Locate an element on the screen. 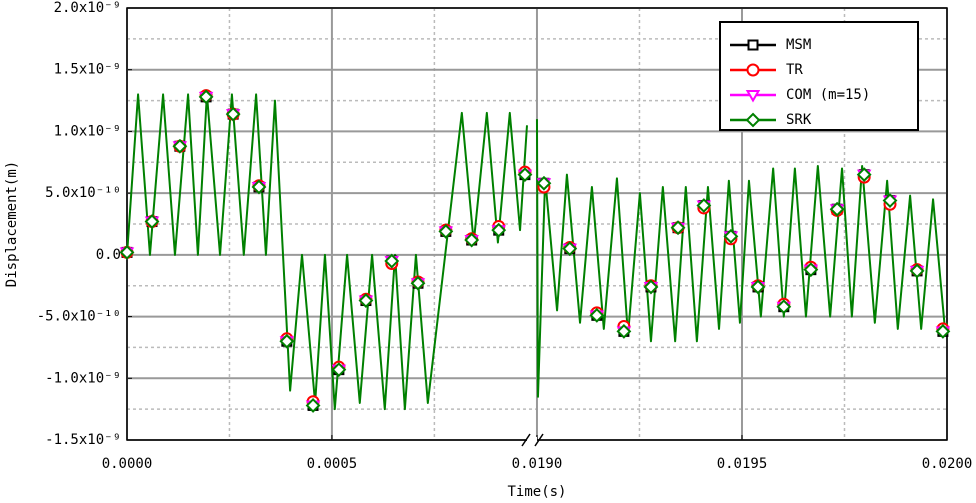  x-tick-label: 0.0000 is located at coordinates (127, 464).